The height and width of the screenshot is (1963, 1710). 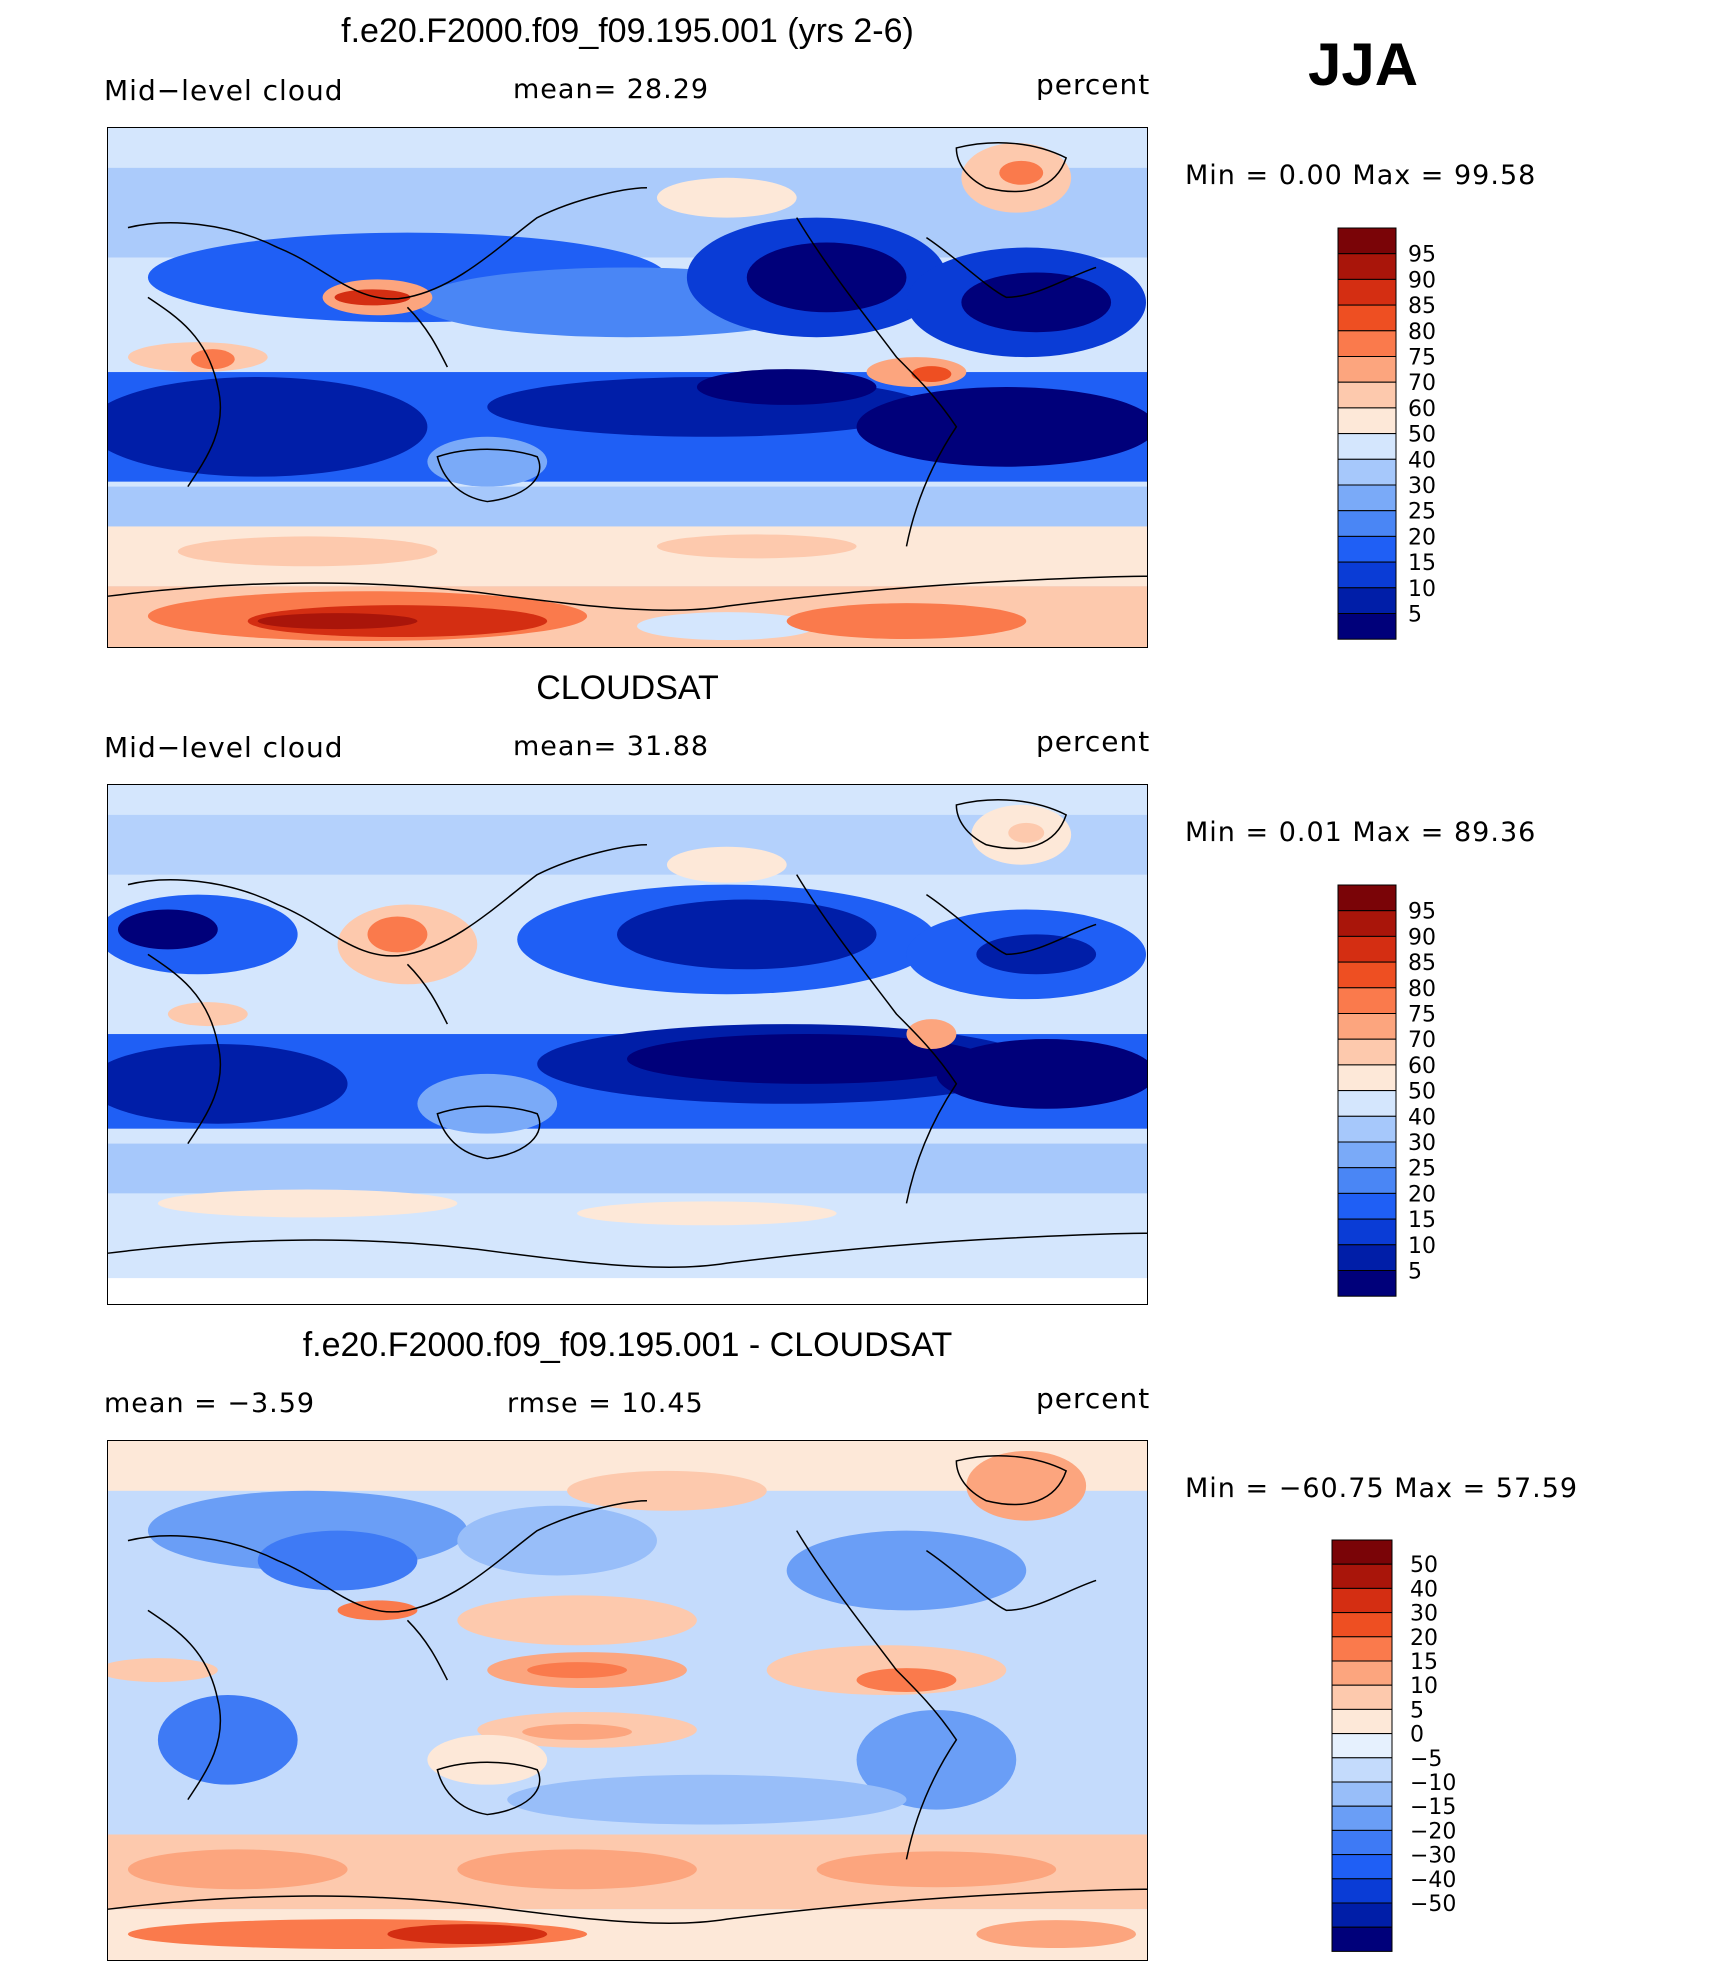 I want to click on colorbar-tick-label: −10, so click(x=1433, y=1783).